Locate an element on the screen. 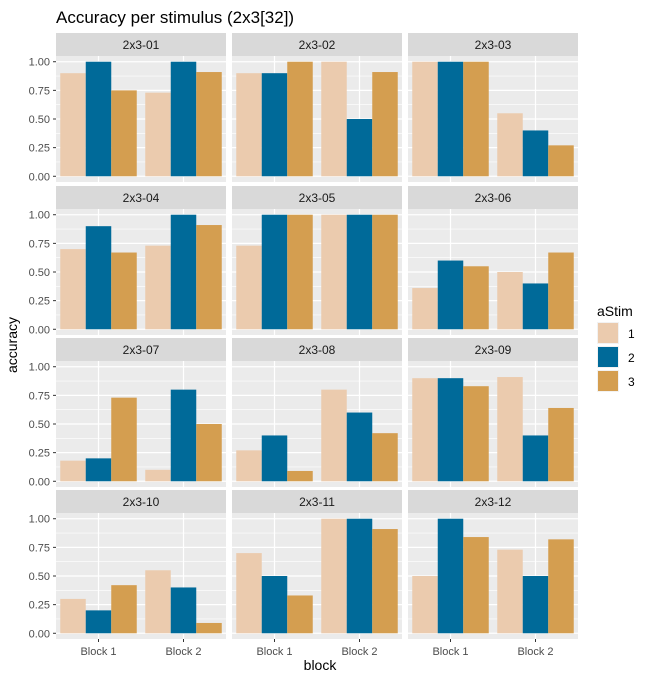 The width and height of the screenshot is (652, 685). panel-strip-label: 2x3-07 is located at coordinates (141, 350).